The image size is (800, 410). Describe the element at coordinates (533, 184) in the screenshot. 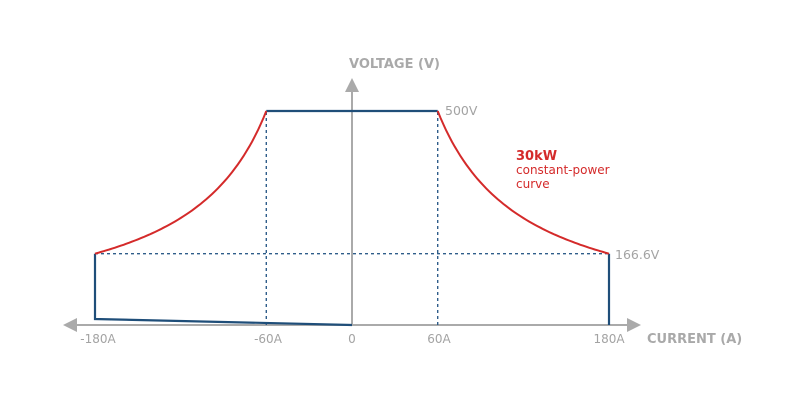

I see `annotation-line-2: curve` at that location.